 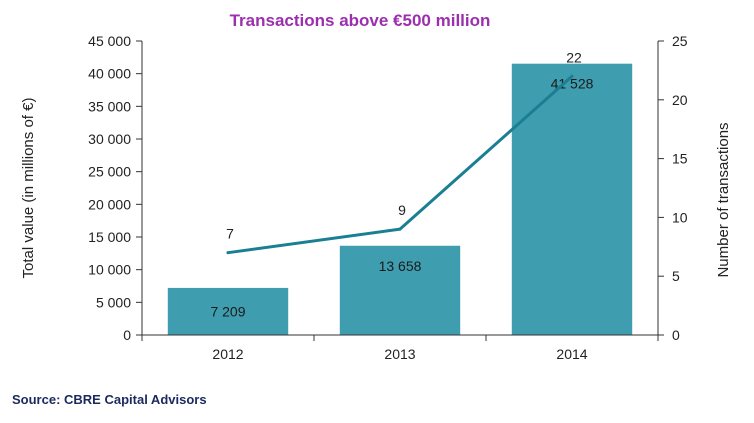 What do you see at coordinates (572, 199) in the screenshot?
I see `bar-2014` at bounding box center [572, 199].